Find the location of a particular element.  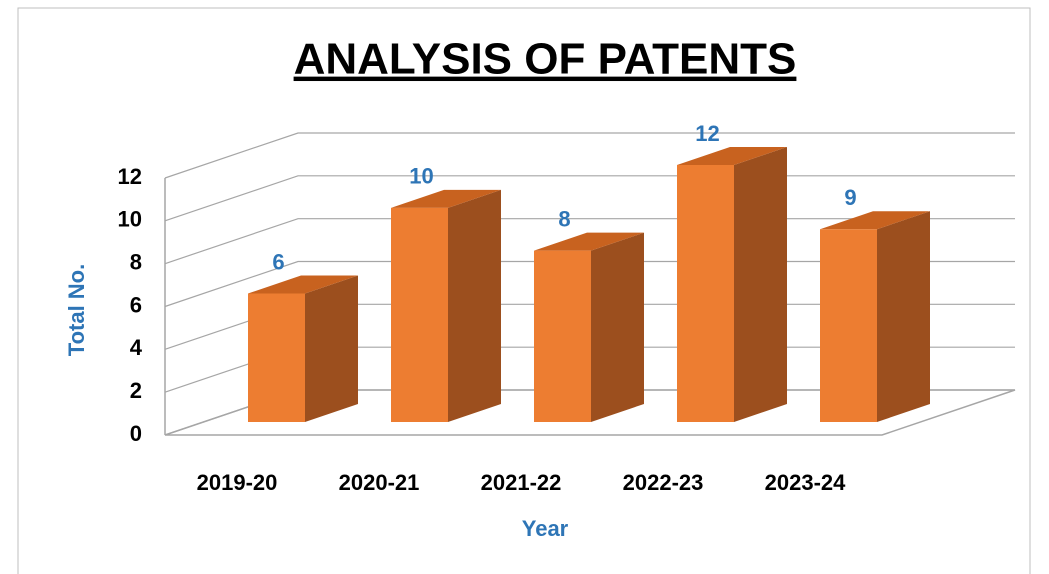

y-tick-label: 12 is located at coordinates (130, 176).